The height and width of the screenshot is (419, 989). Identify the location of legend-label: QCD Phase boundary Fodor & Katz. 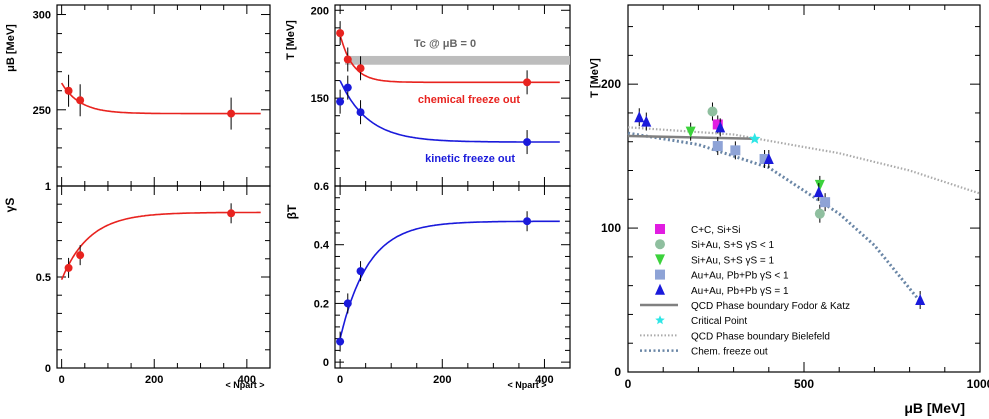
(770, 306).